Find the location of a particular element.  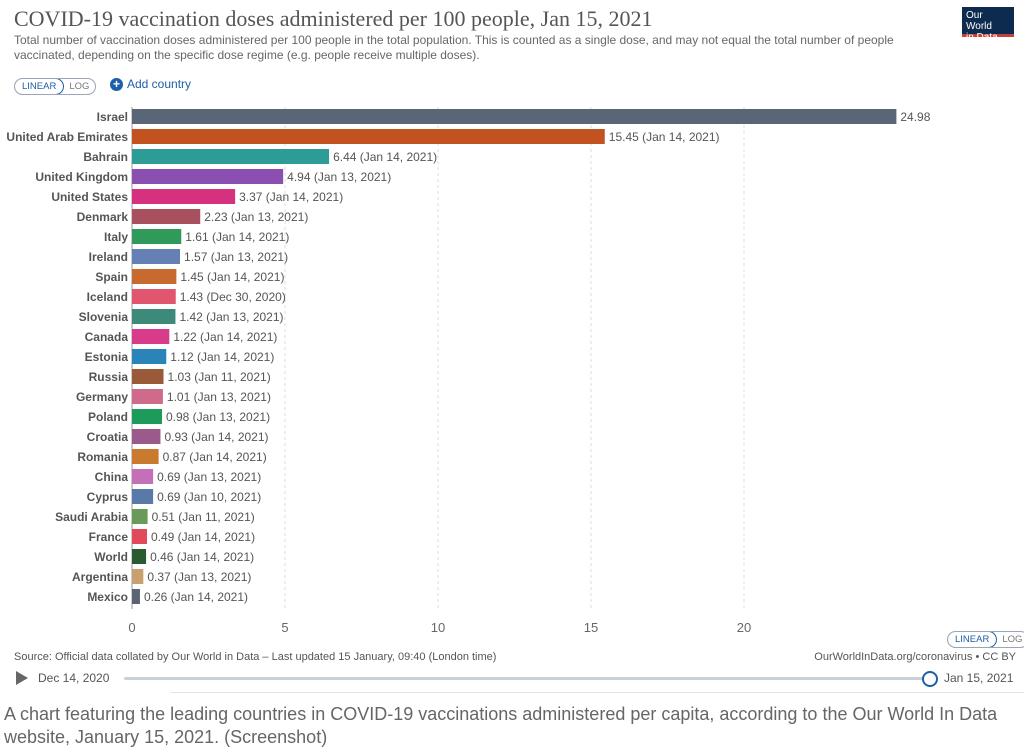

value-label: 0.49 (Jan 14, 2021) is located at coordinates (203, 537).